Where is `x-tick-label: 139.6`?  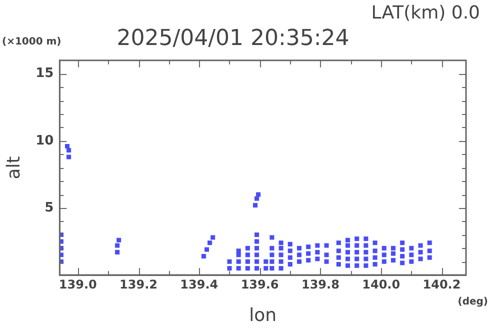
x-tick-label: 139.6 is located at coordinates (259, 284).